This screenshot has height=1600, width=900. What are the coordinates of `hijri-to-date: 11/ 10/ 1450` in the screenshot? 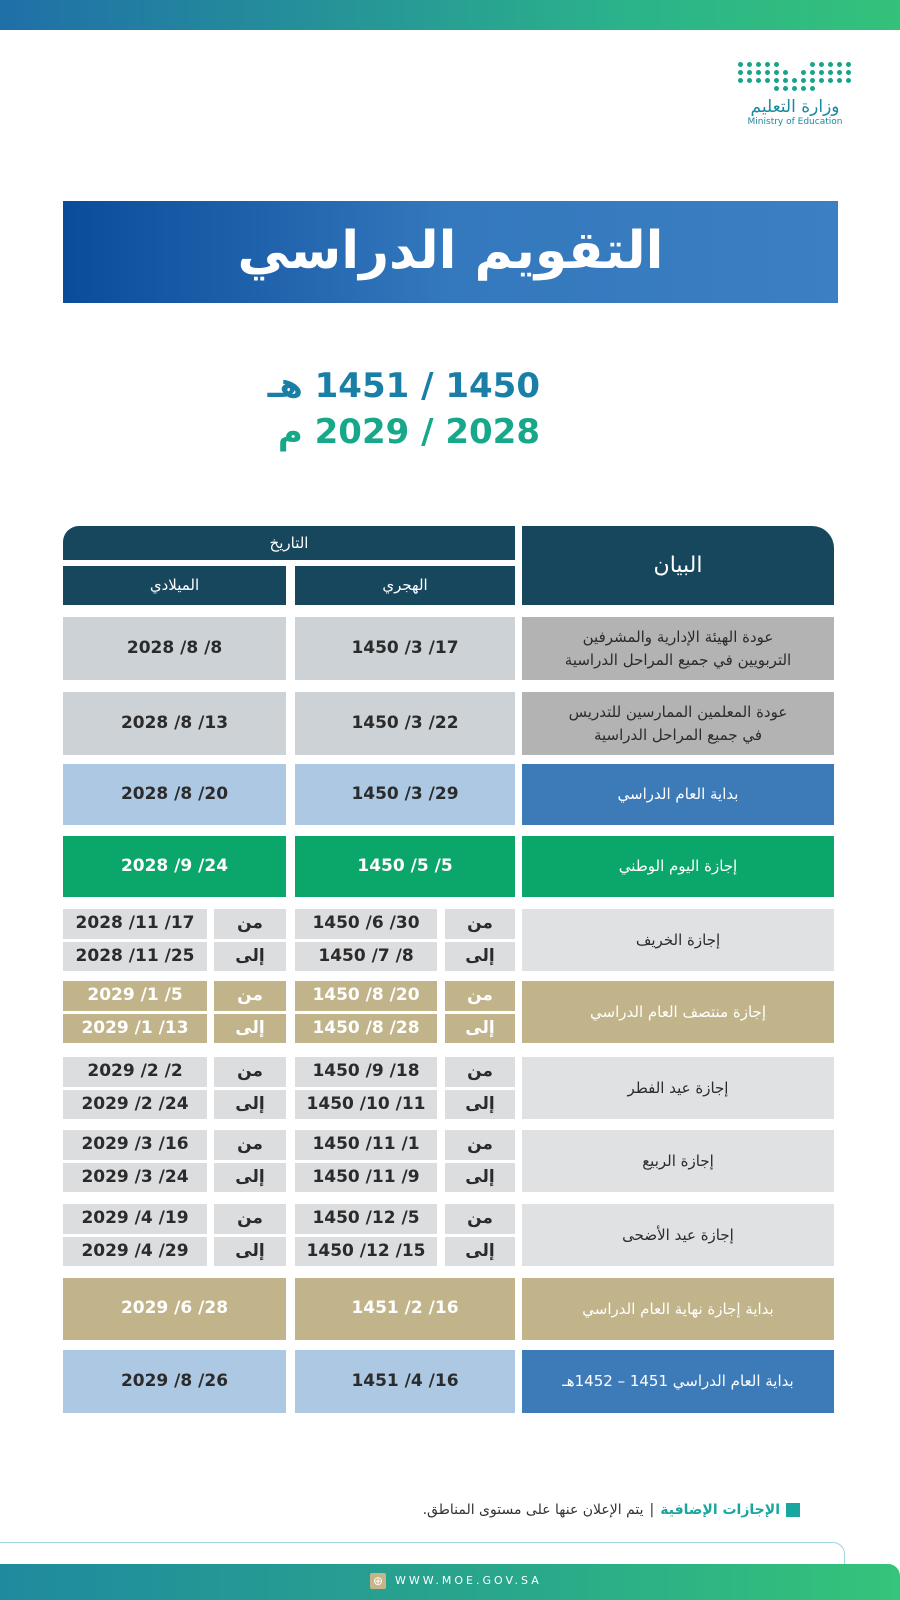 It's located at (366, 1104).